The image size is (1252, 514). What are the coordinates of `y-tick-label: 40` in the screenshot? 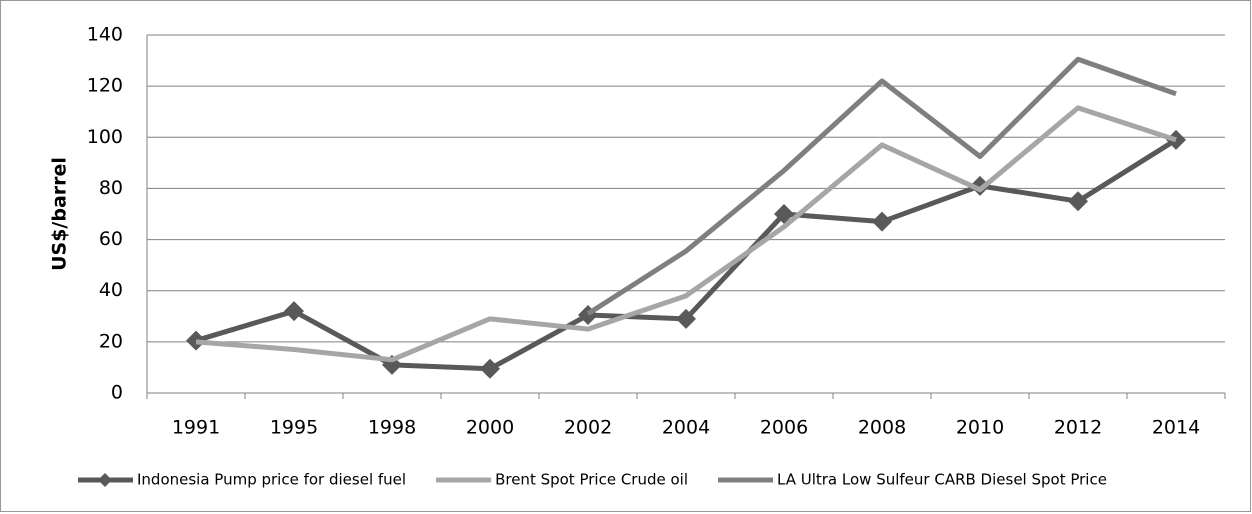 It's located at (111, 290).